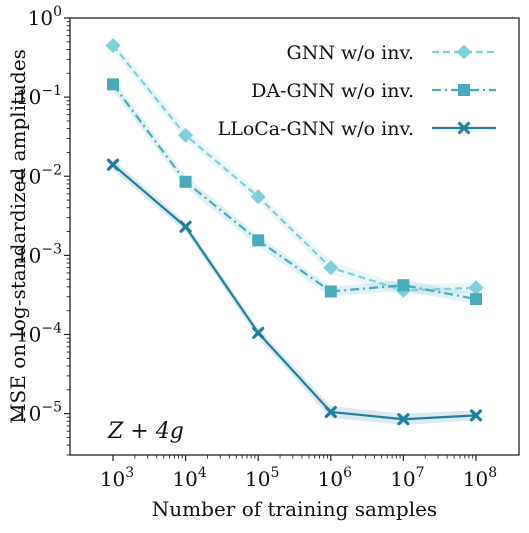 The width and height of the screenshot is (529, 533). What do you see at coordinates (39, 254) in the screenshot?
I see `y-tick-label: 10⁻³` at bounding box center [39, 254].